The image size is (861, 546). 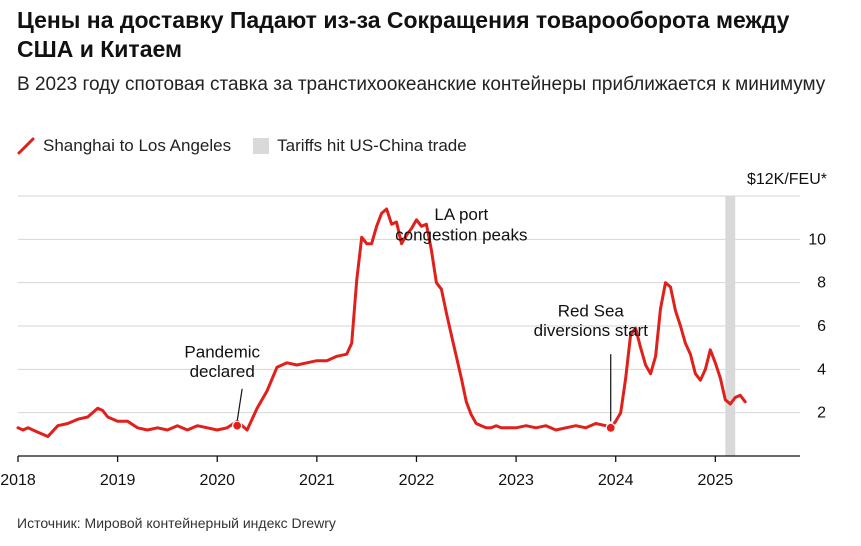 What do you see at coordinates (591, 330) in the screenshot?
I see `annotation-text: diversions start` at bounding box center [591, 330].